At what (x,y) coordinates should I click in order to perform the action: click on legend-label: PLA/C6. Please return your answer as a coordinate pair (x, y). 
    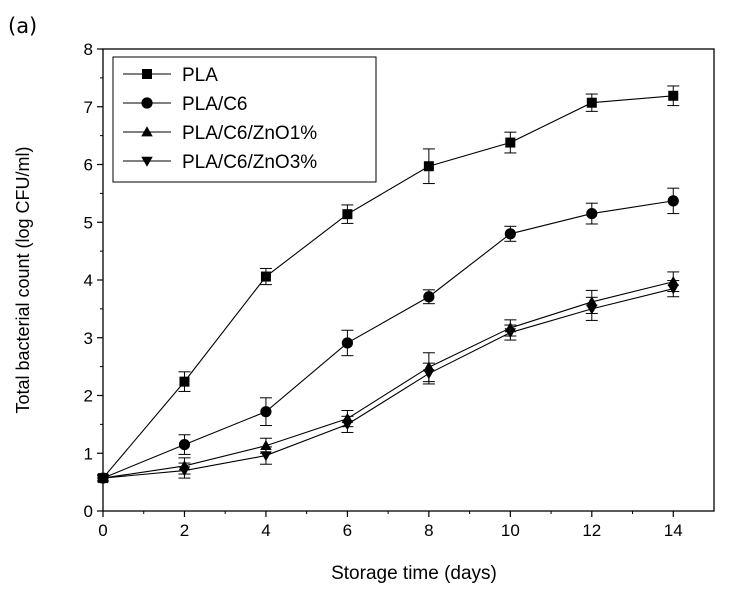
    Looking at the image, I should click on (214, 104).